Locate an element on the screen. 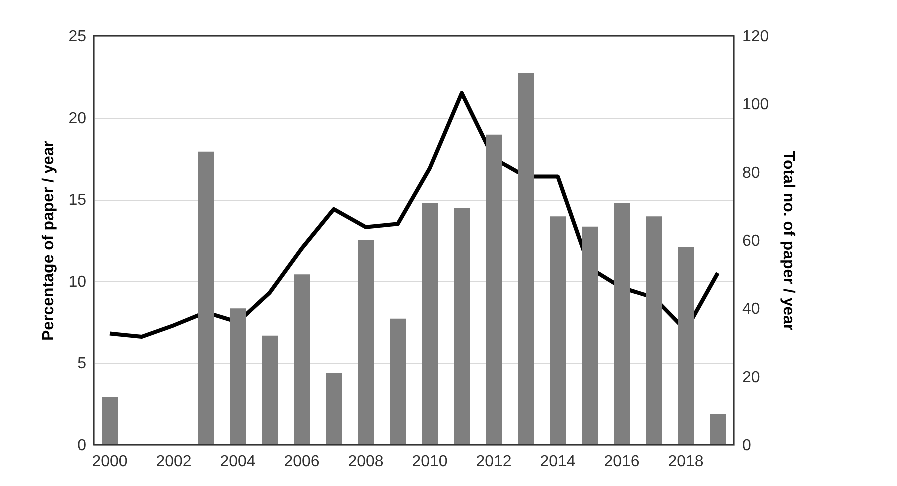 This screenshot has width=897, height=486. y-tick-label: 20 is located at coordinates (77, 119).